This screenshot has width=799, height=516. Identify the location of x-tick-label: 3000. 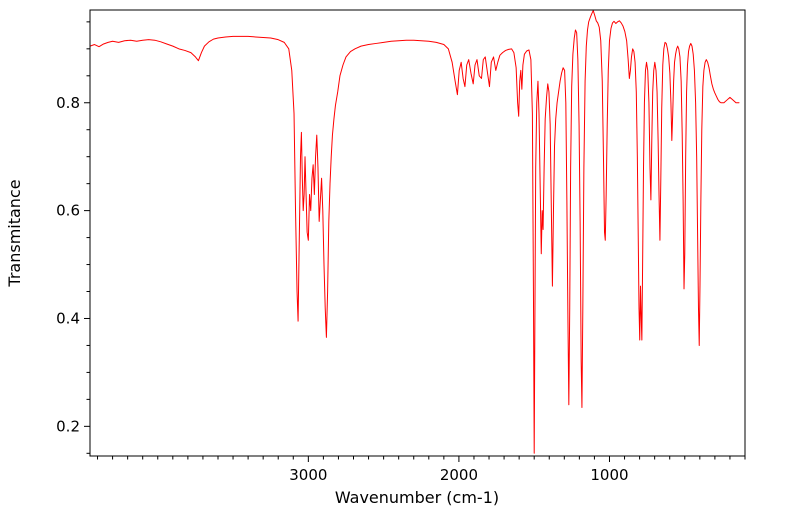
(308, 475).